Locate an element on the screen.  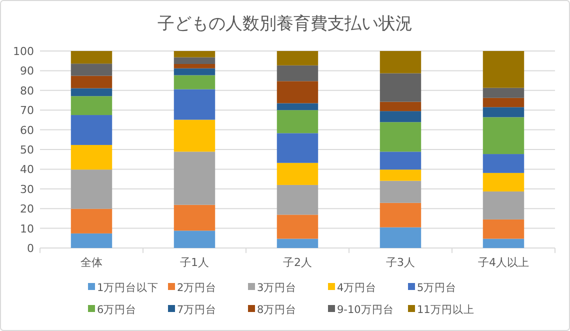
y-tick-label: 50 is located at coordinates (27, 150).